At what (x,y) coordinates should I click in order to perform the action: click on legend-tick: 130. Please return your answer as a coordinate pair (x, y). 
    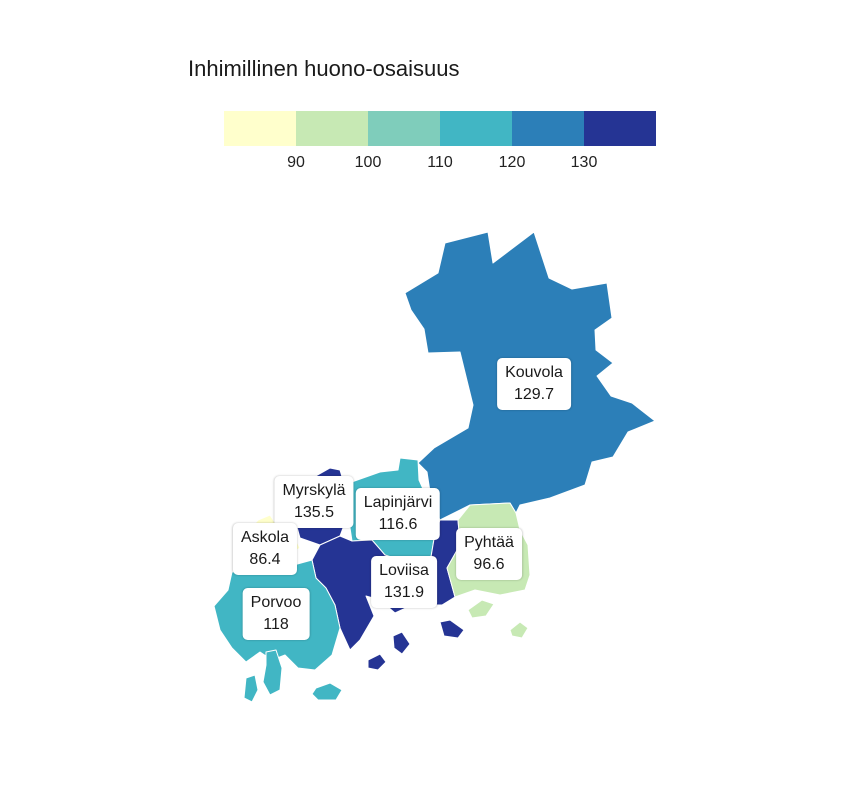
    Looking at the image, I should click on (584, 162).